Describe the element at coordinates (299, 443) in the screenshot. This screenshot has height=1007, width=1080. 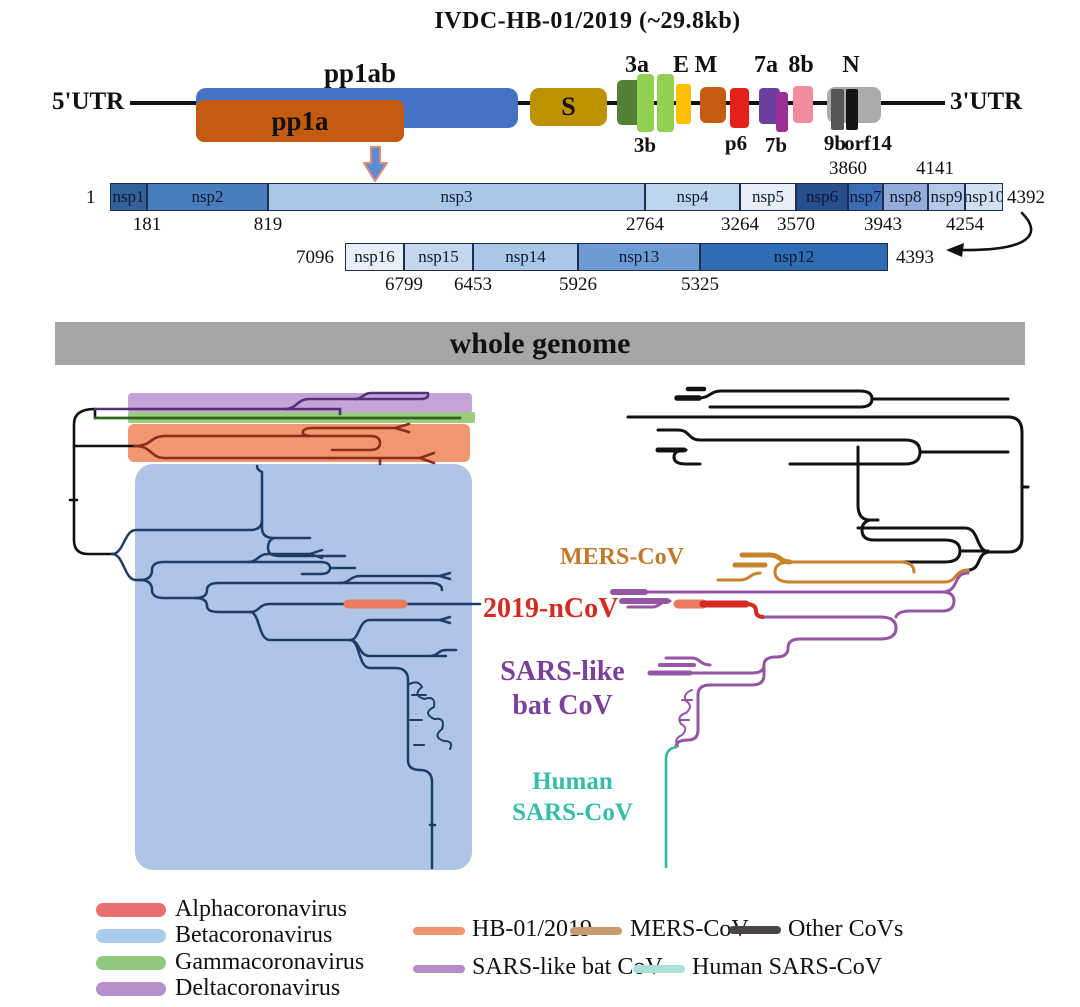
I see `alpha-genus-box` at that location.